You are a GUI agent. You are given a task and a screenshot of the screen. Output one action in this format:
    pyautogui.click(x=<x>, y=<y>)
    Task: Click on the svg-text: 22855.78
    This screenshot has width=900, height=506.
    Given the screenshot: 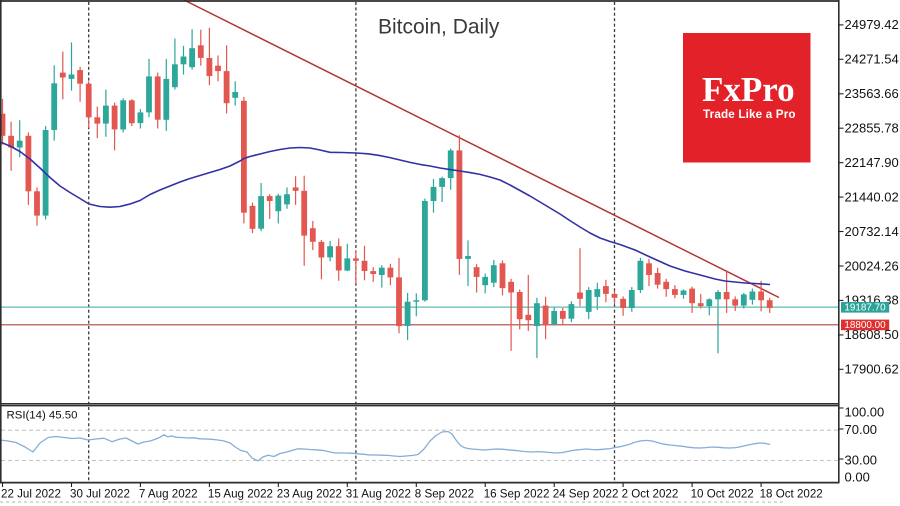 What is the action you would take?
    pyautogui.click(x=872, y=128)
    